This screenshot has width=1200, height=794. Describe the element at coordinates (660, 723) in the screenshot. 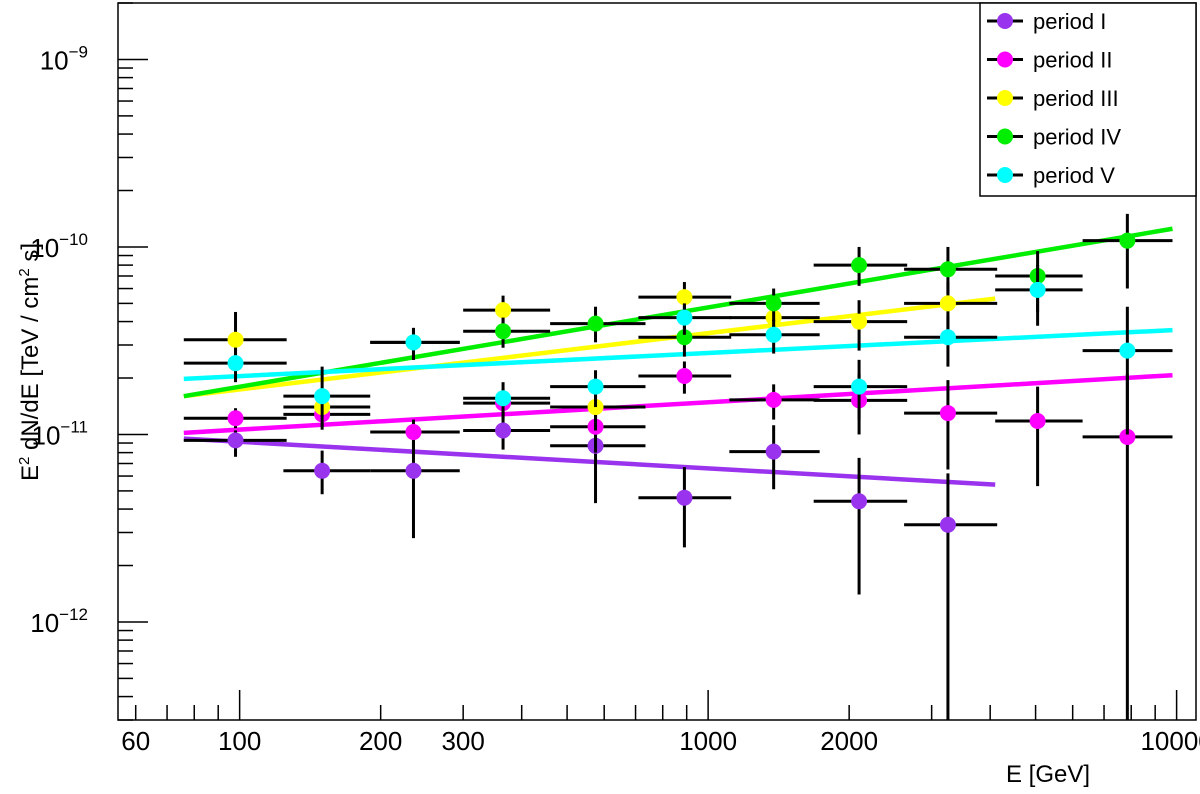

I see `x-axis: 60 100 200 300 1000 2000 10000` at that location.